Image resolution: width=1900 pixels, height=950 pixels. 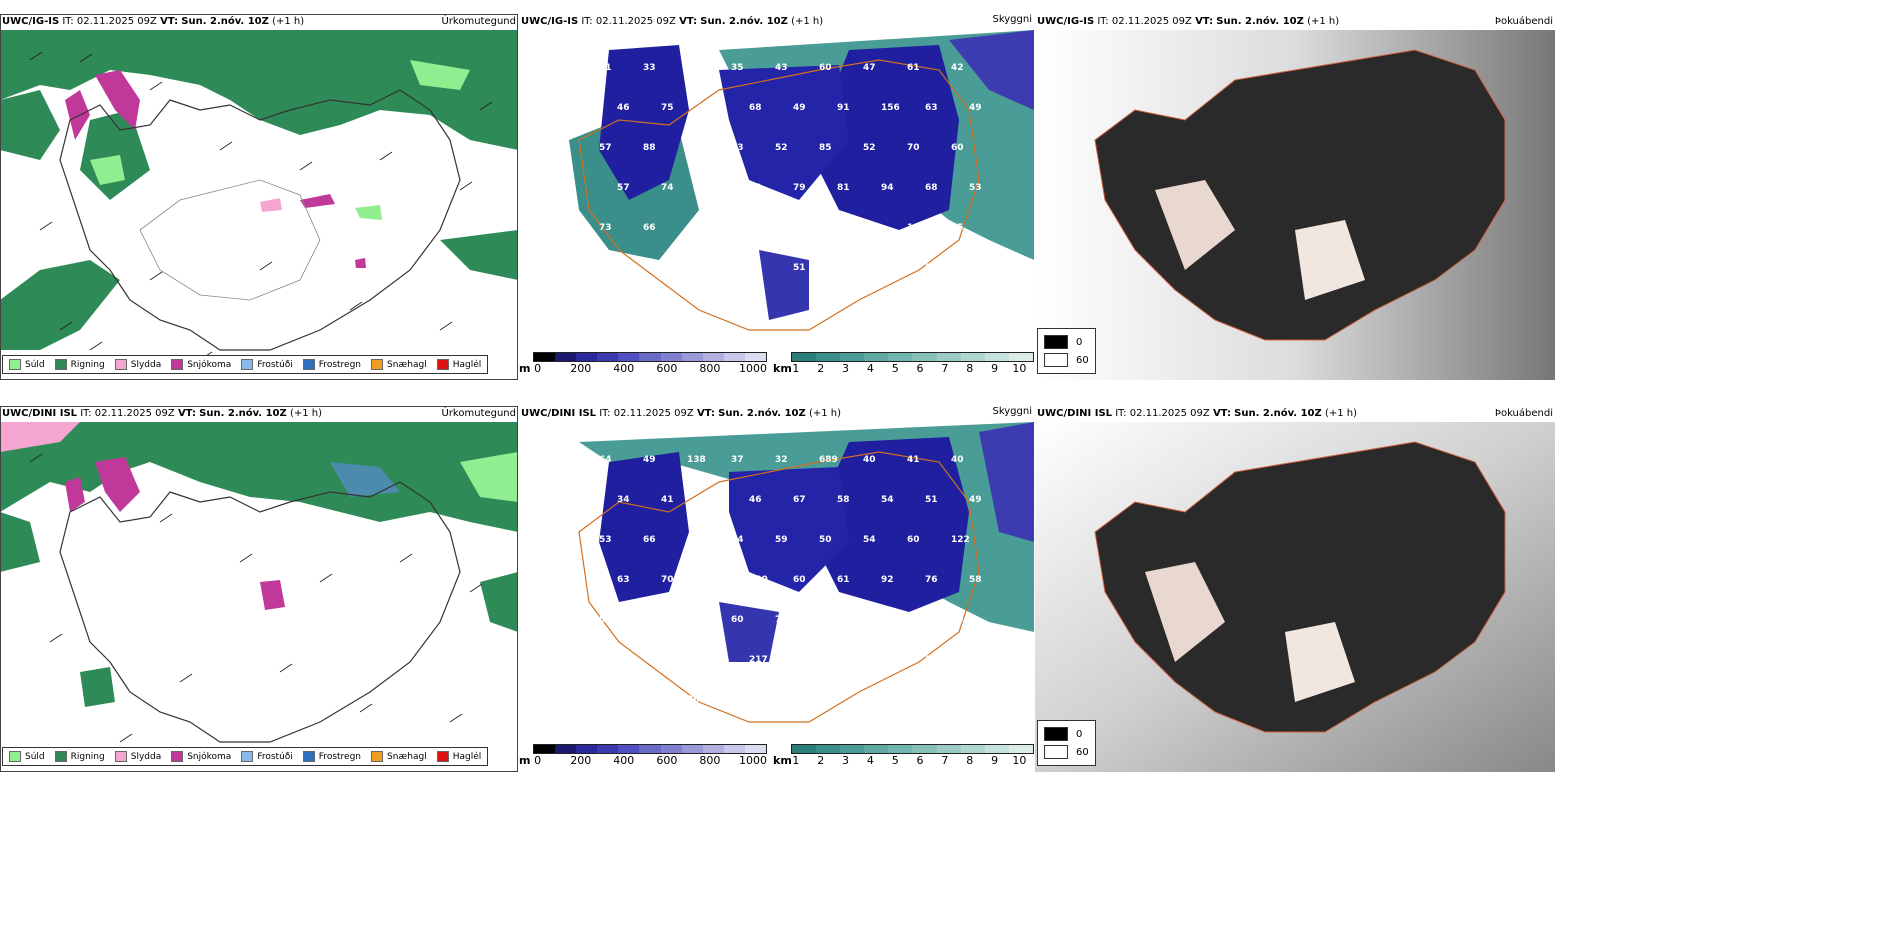 I want to click on visibility-value-label: 66, so click(x=649, y=228).